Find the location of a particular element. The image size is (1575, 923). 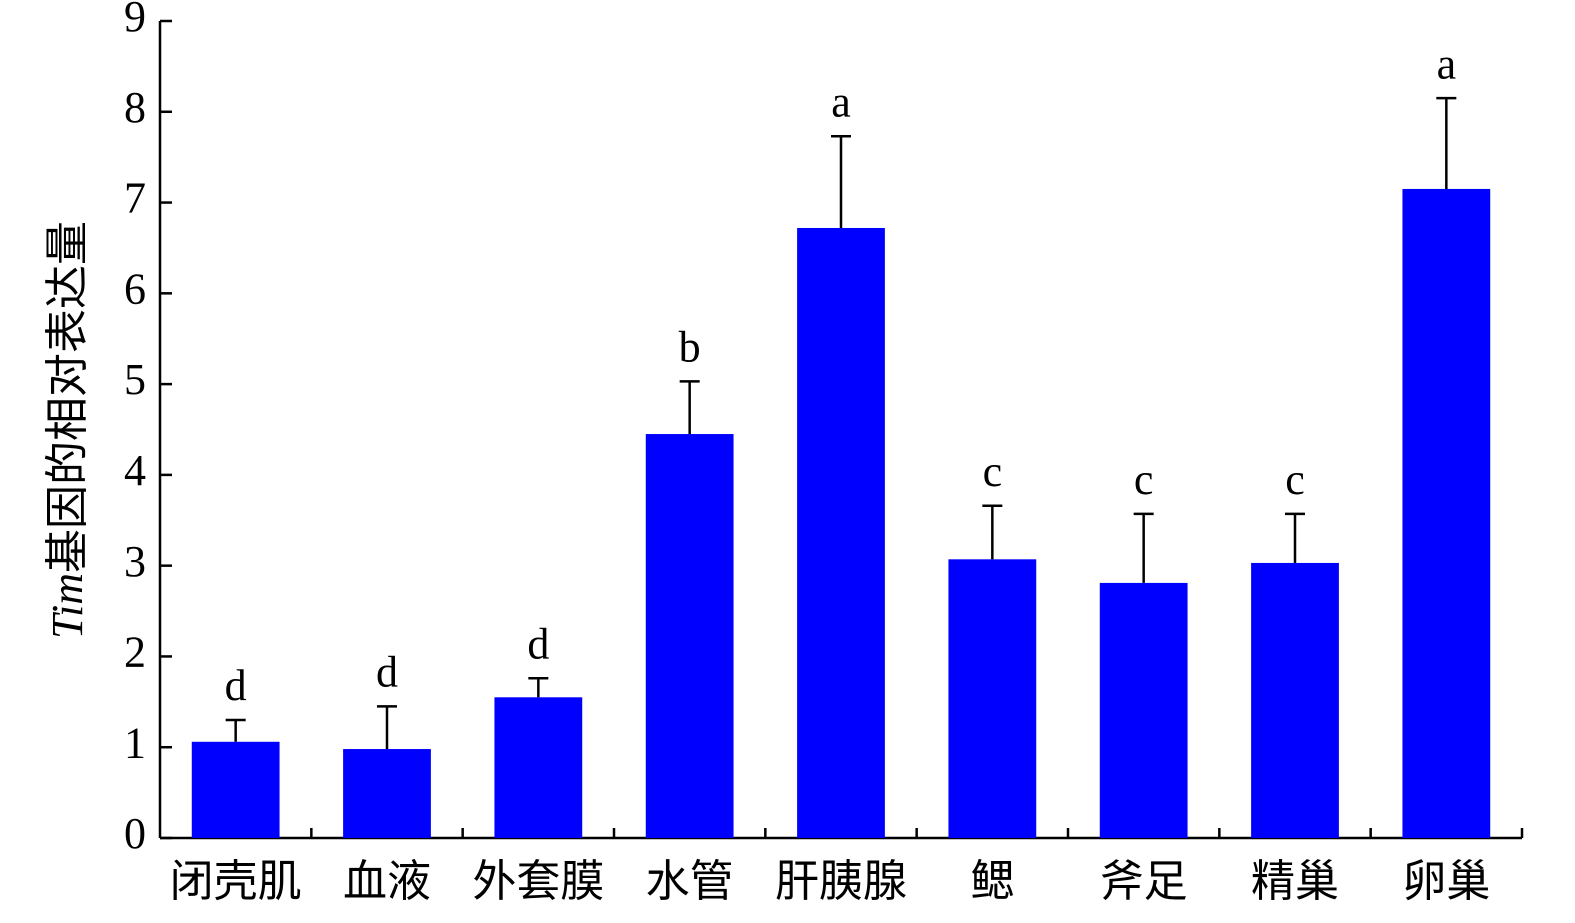

x-tick-label: 闭壳肌 is located at coordinates (236, 881).